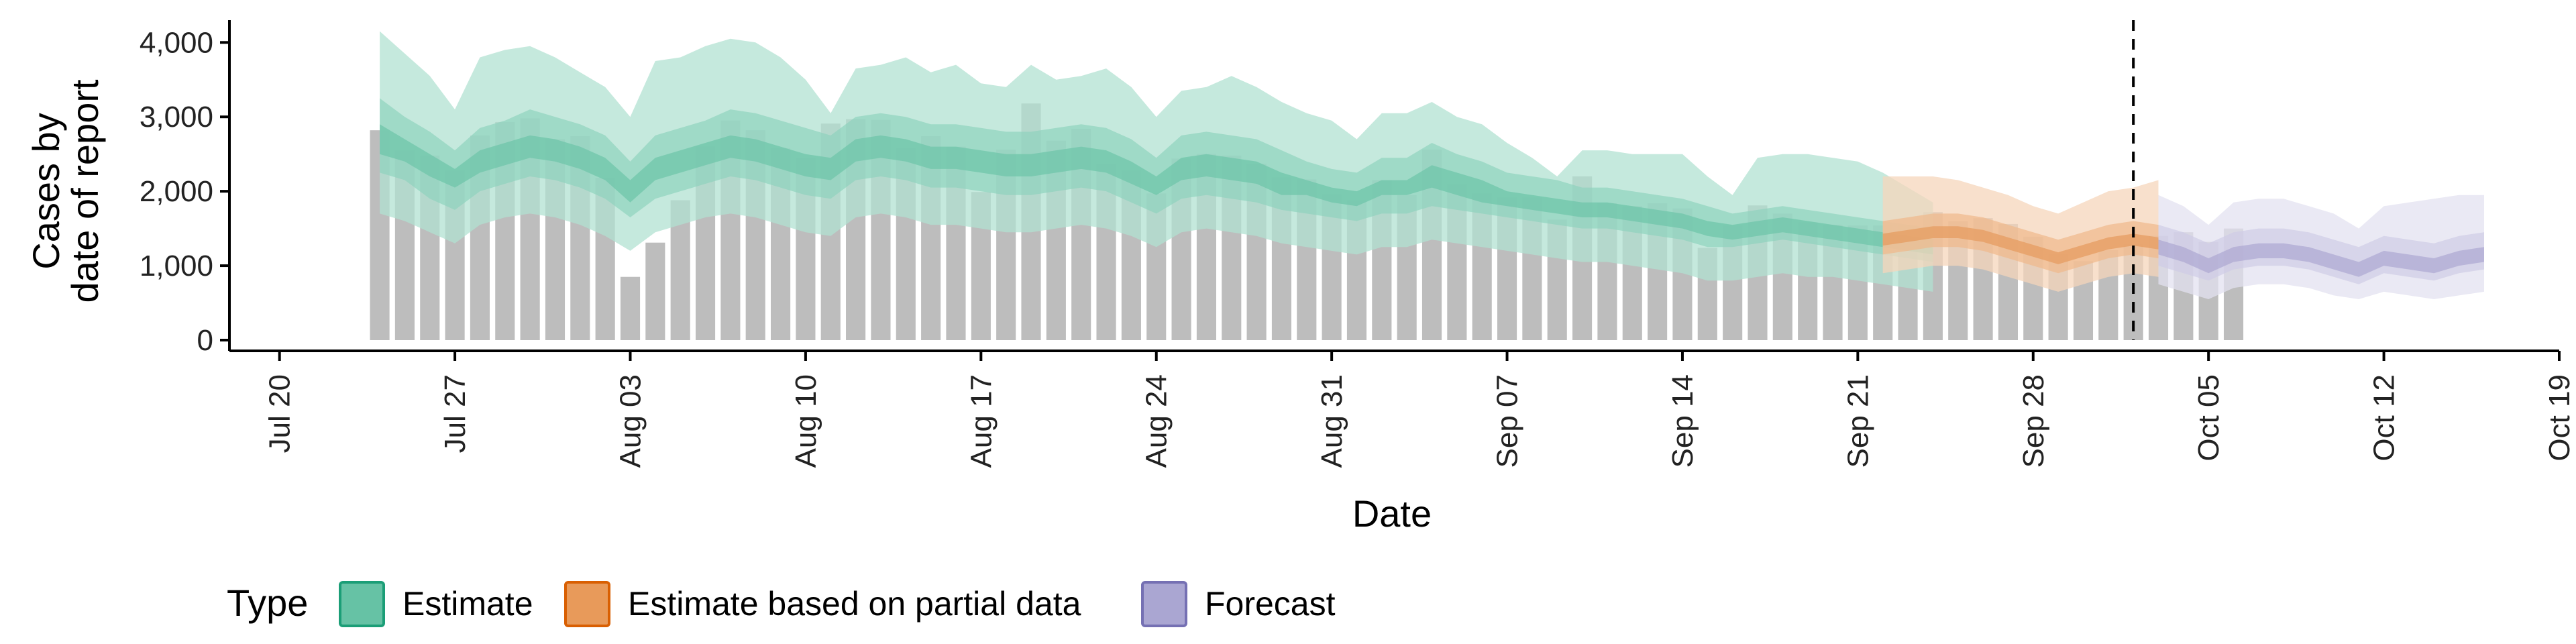 Image resolution: width=2576 pixels, height=644 pixels. What do you see at coordinates (280, 413) in the screenshot?
I see `x-tick-label: Jul 20` at bounding box center [280, 413].